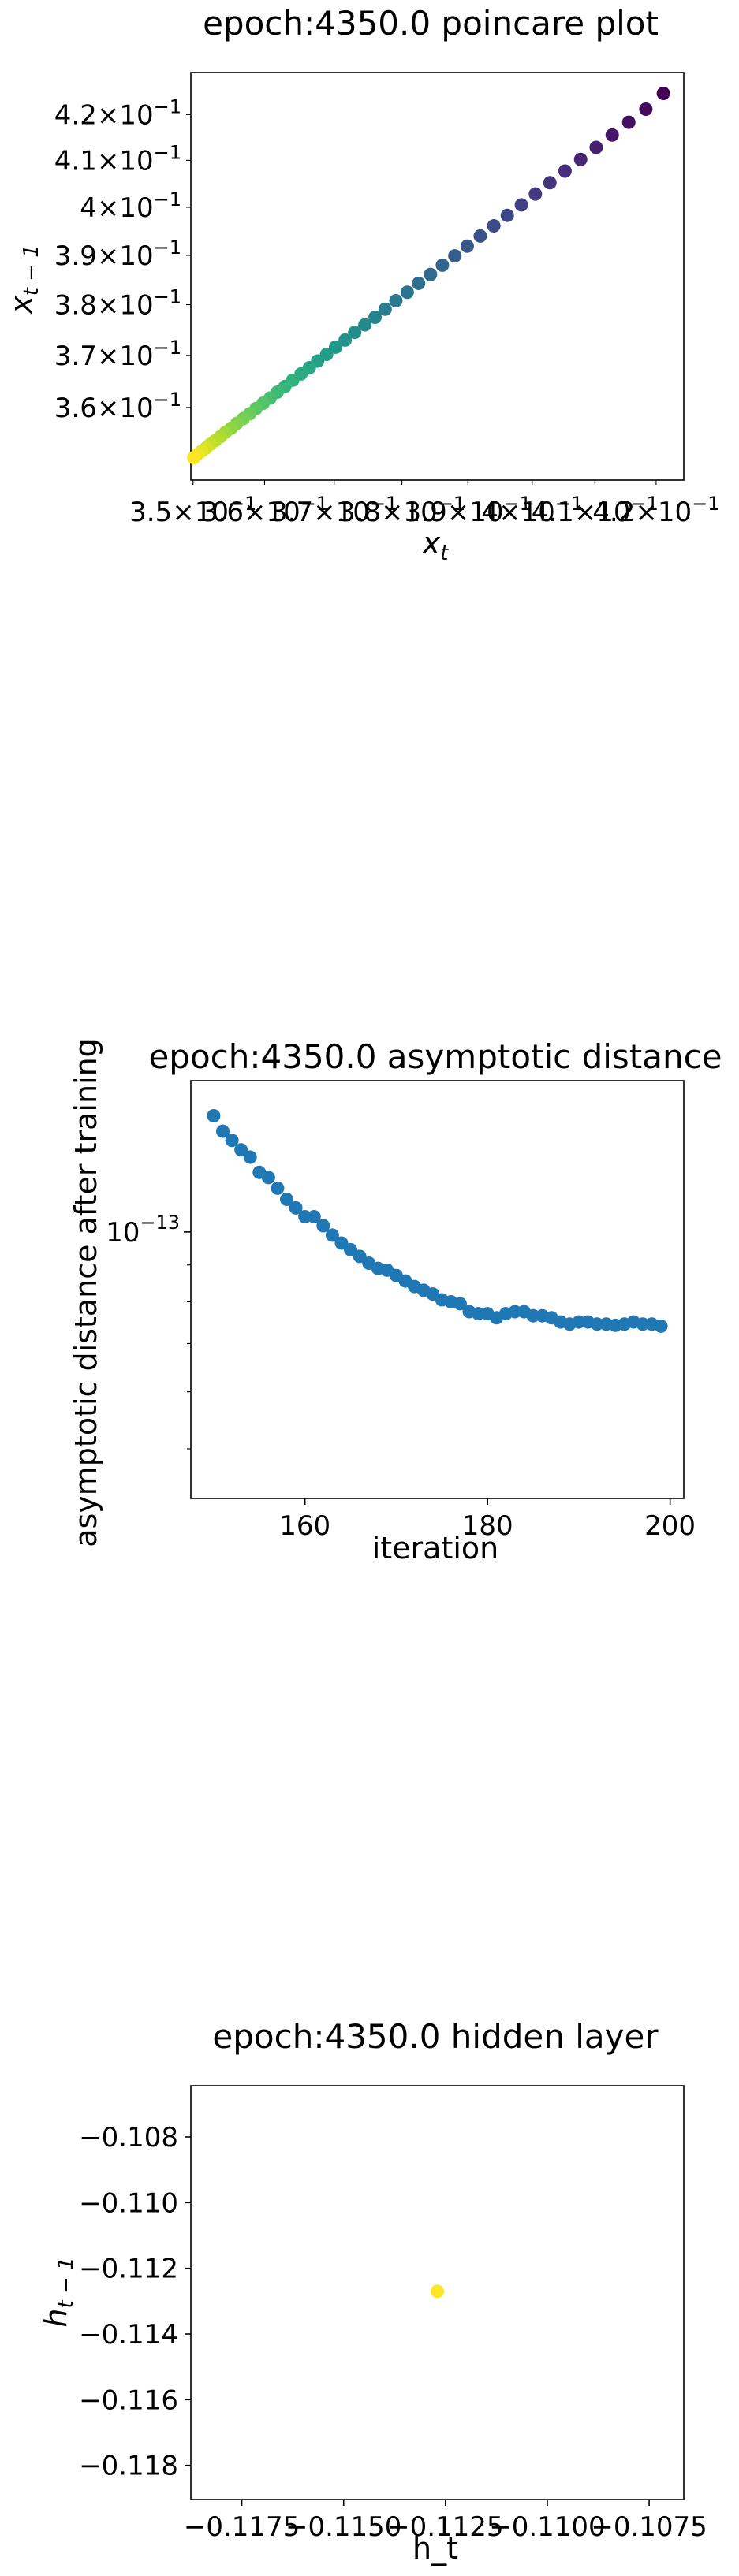 This screenshot has width=739, height=2576. What do you see at coordinates (435, 2548) in the screenshot?
I see `x-axis-label: h_t` at bounding box center [435, 2548].